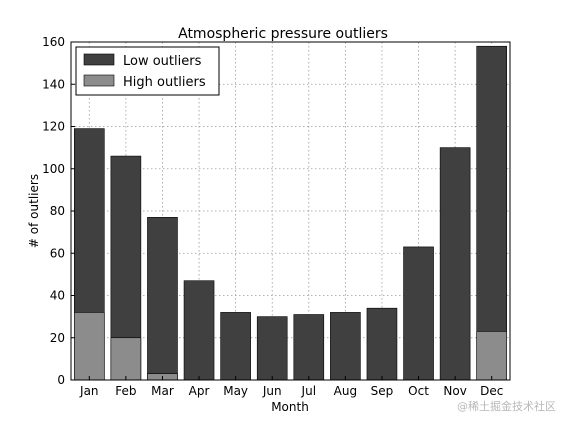 Image resolution: width=566 pixels, height=424 pixels. Describe the element at coordinates (454, 391) in the screenshot. I see `x-tick-label: Nov` at that location.